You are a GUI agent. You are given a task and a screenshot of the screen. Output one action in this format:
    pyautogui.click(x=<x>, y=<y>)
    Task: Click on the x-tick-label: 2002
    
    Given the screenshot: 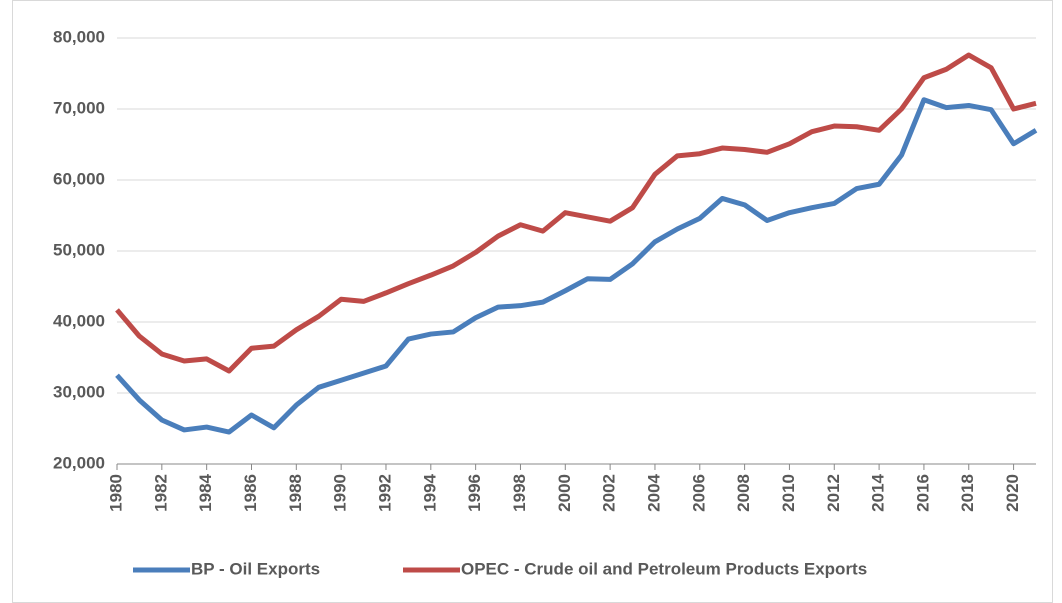 What is the action you would take?
    pyautogui.click(x=609, y=493)
    